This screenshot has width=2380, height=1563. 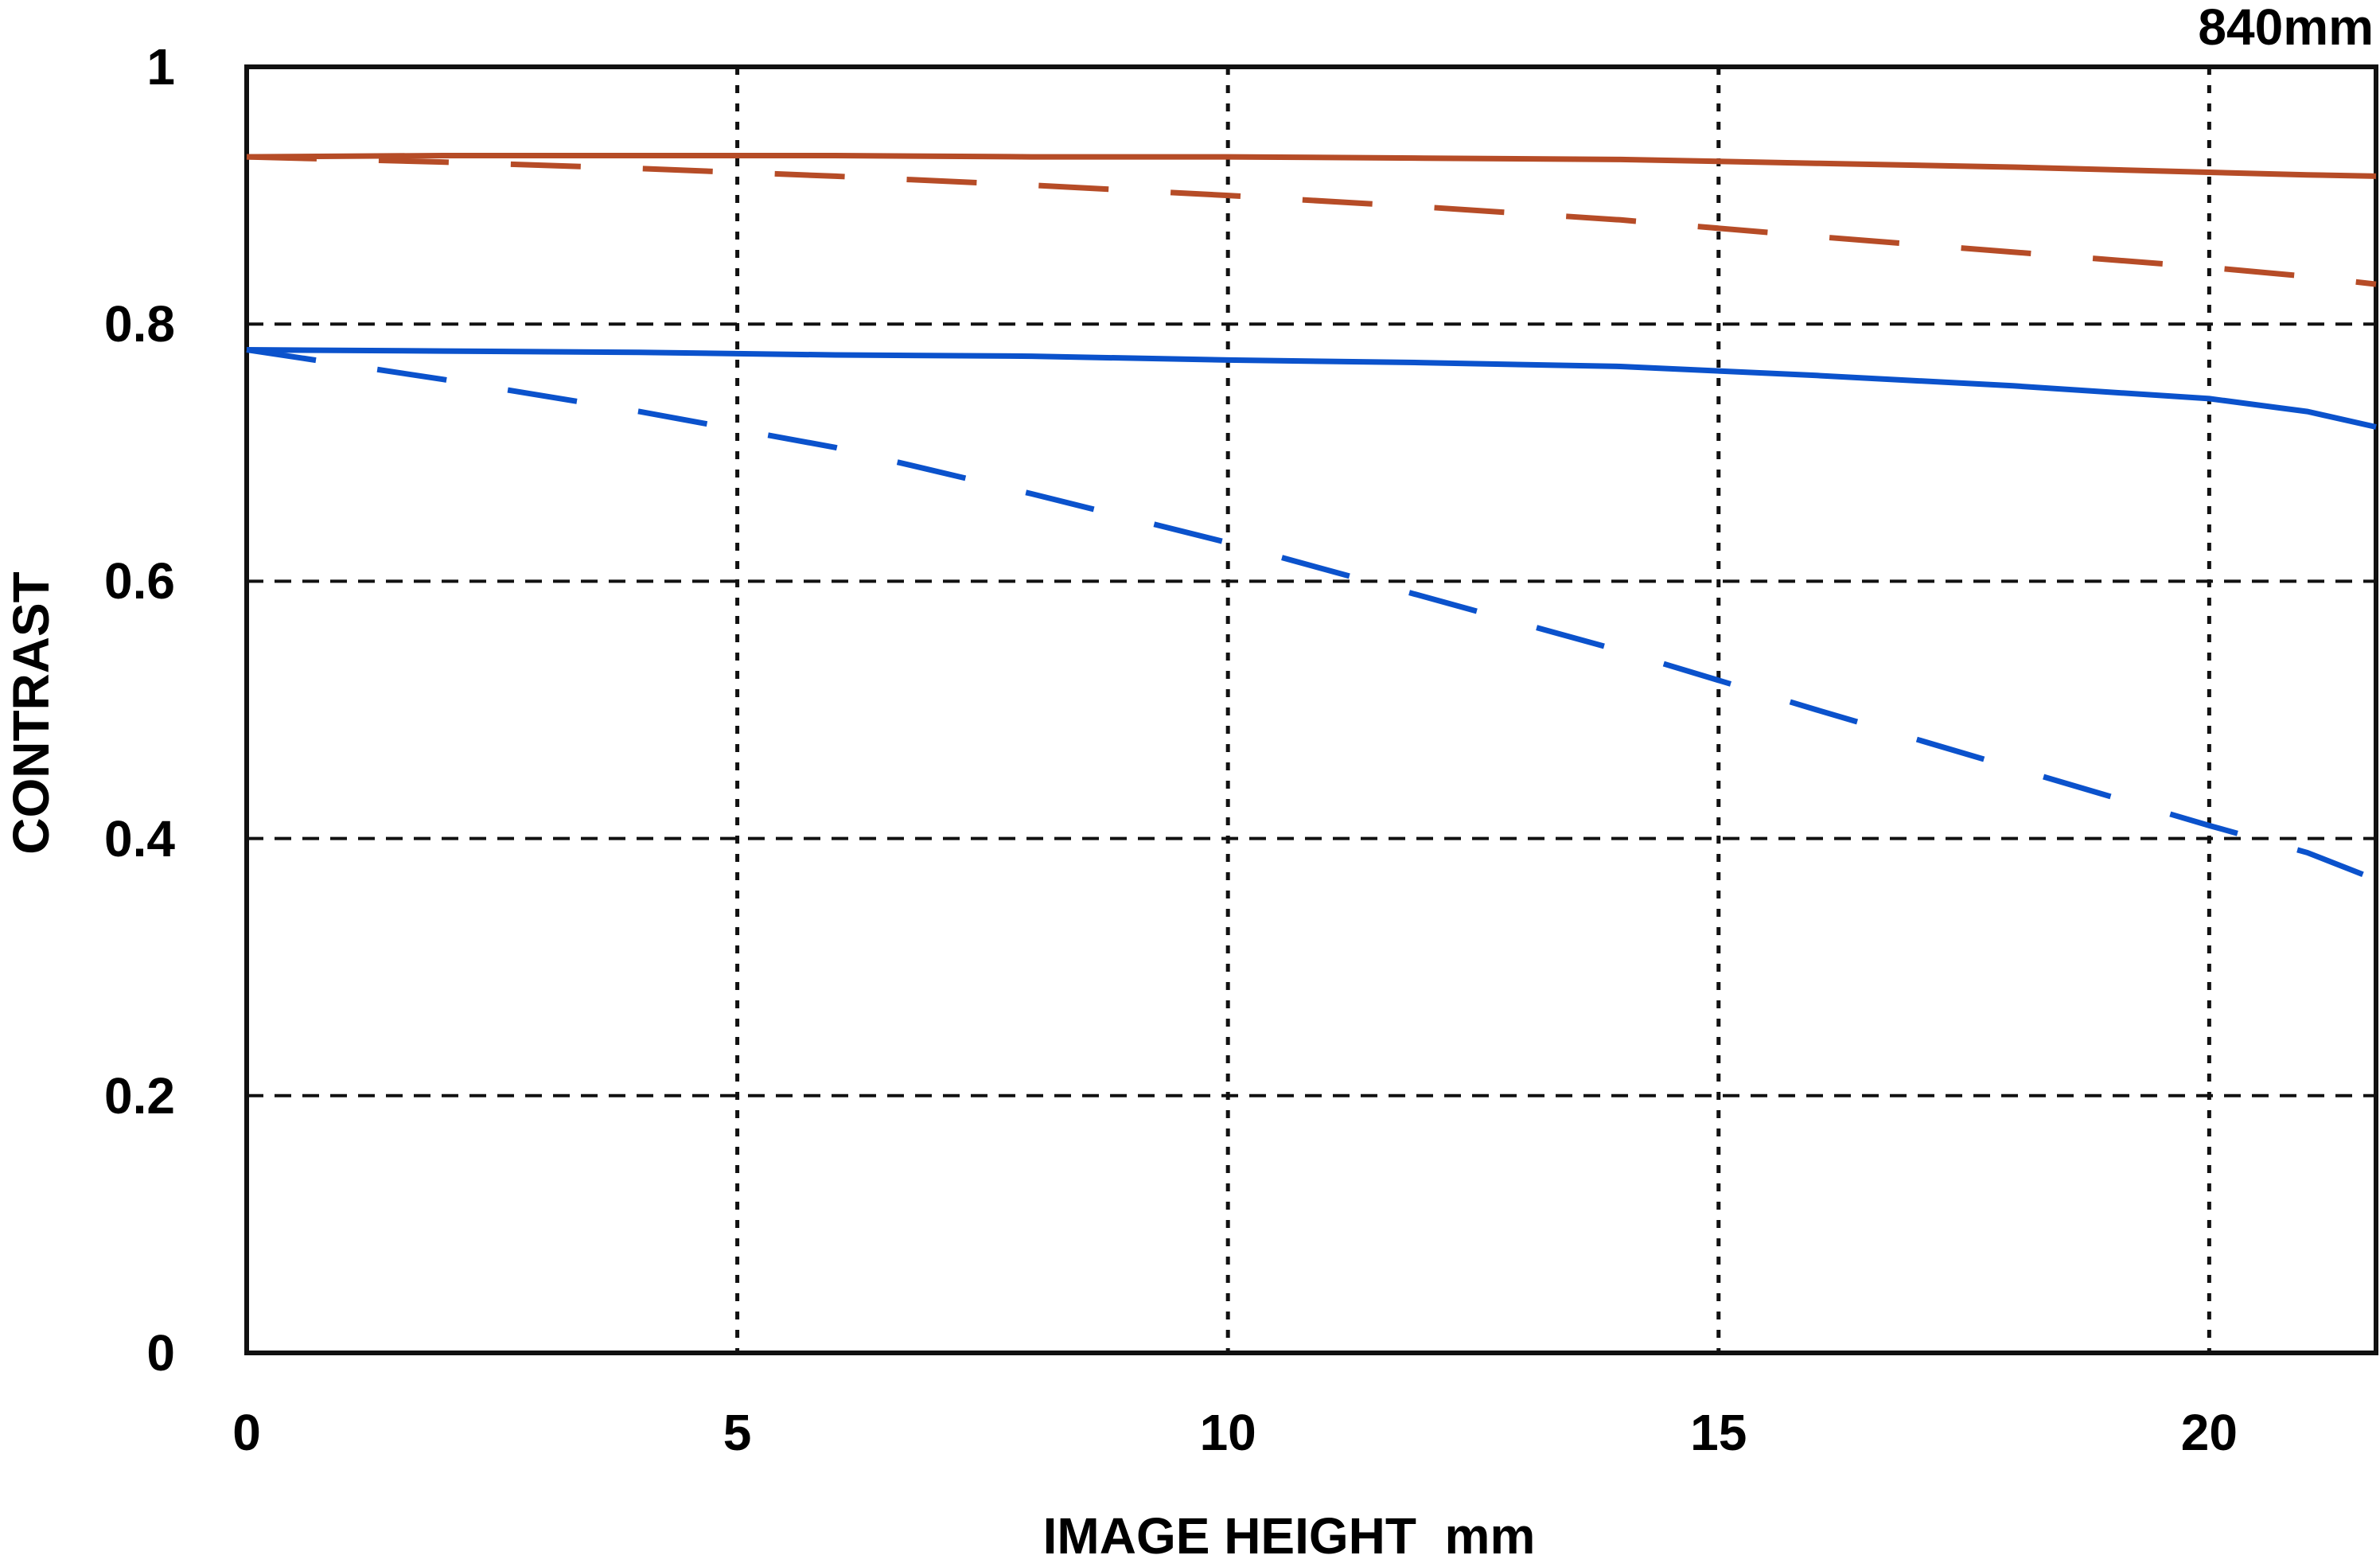 I want to click on y-tick-0.4: 0.4, so click(x=139, y=838).